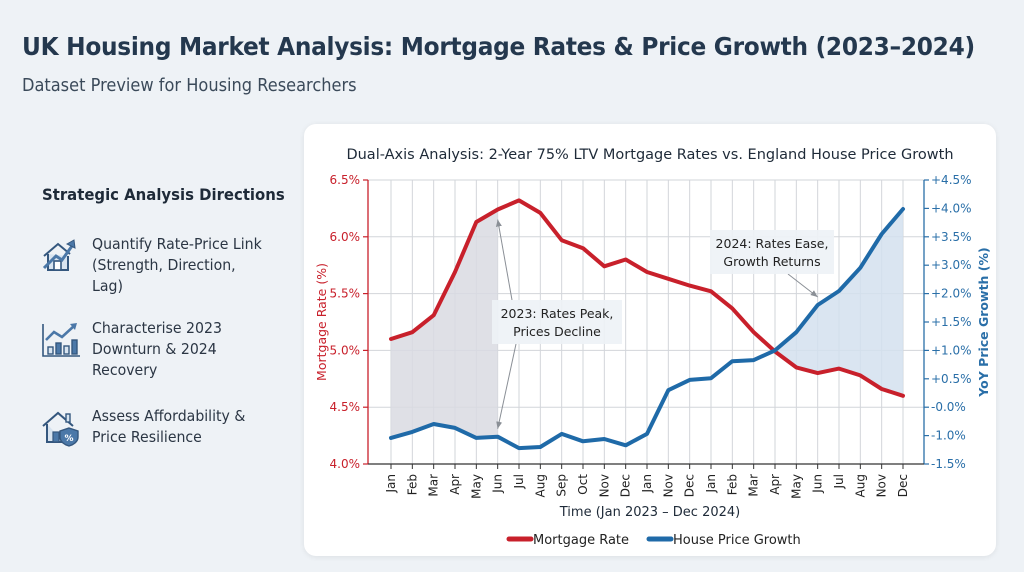  Describe the element at coordinates (951, 237) in the screenshot. I see `right-tick-label: +3.5%` at that location.